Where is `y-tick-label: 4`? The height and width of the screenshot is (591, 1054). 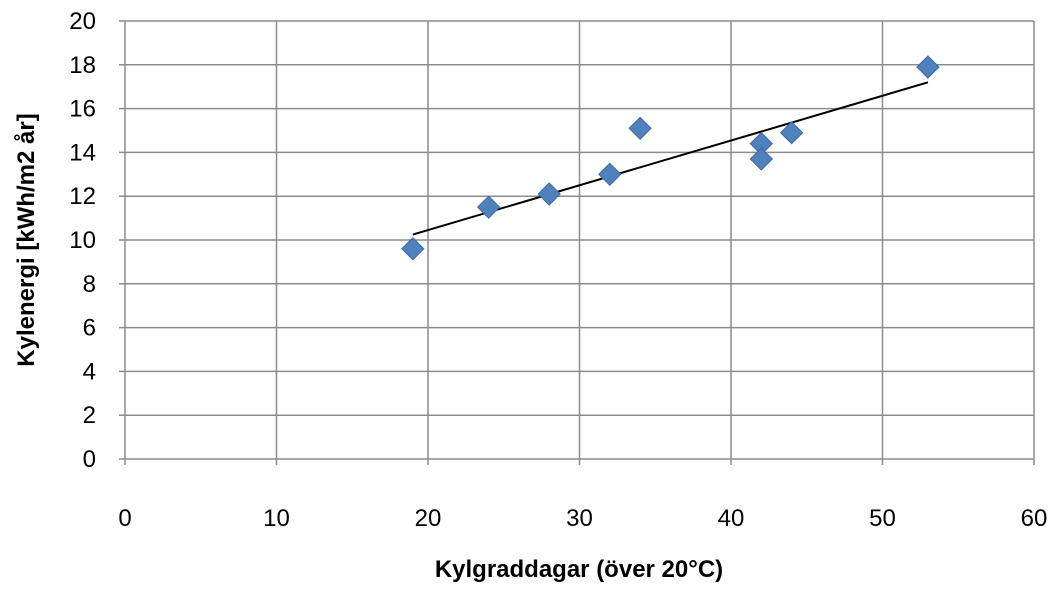 y-tick-label: 4 is located at coordinates (89, 371).